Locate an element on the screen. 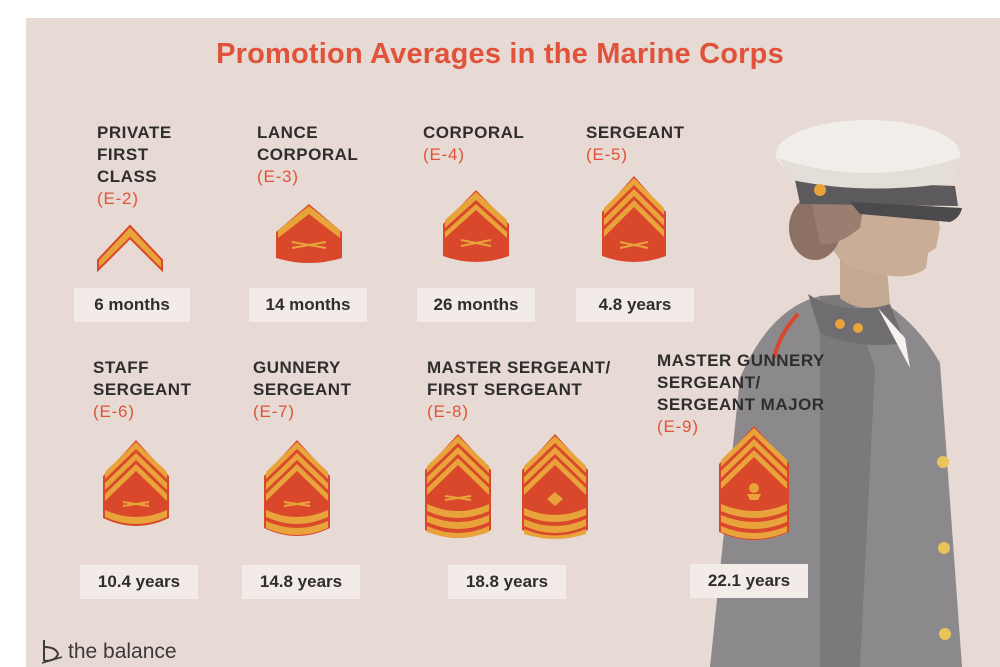 This screenshot has height=667, width=1000. time-value-e5: 4.8 years is located at coordinates (635, 305).